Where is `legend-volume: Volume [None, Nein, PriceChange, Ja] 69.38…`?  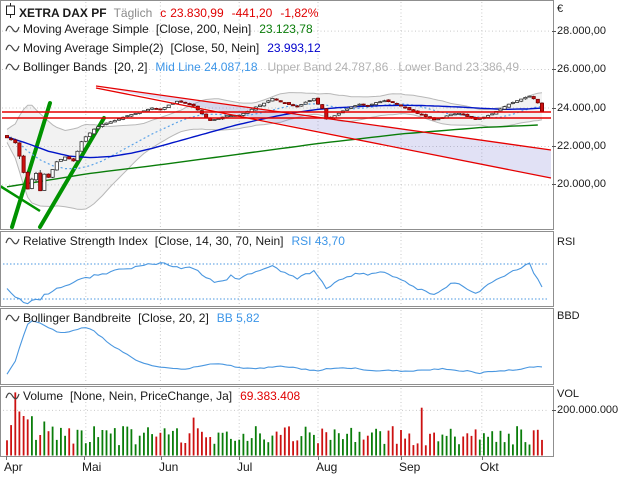 legend-volume: Volume [None, Nein, PriceChange, Ja] 69.38… is located at coordinates (152, 397).